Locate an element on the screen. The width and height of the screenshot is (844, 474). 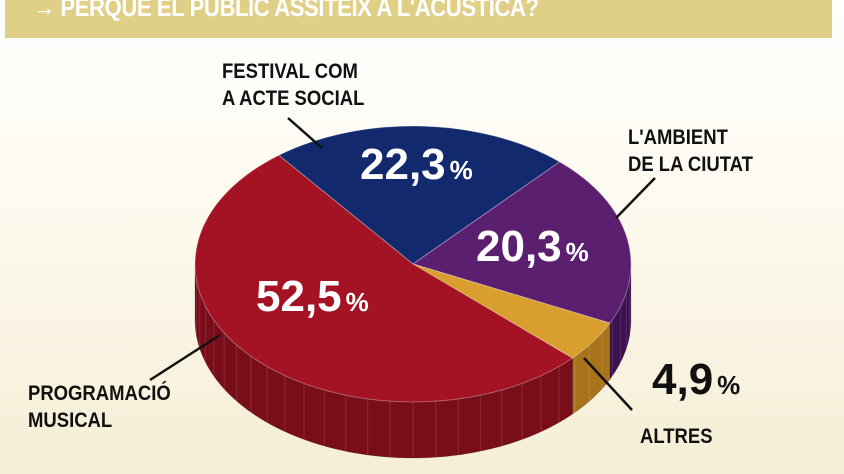
pie-slice-altres is located at coordinates (511, 311).